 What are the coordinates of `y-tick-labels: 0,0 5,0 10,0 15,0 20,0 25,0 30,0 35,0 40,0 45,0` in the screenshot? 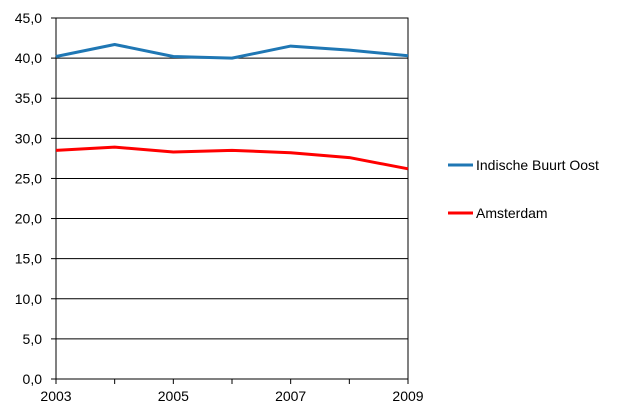 It's located at (28, 198).